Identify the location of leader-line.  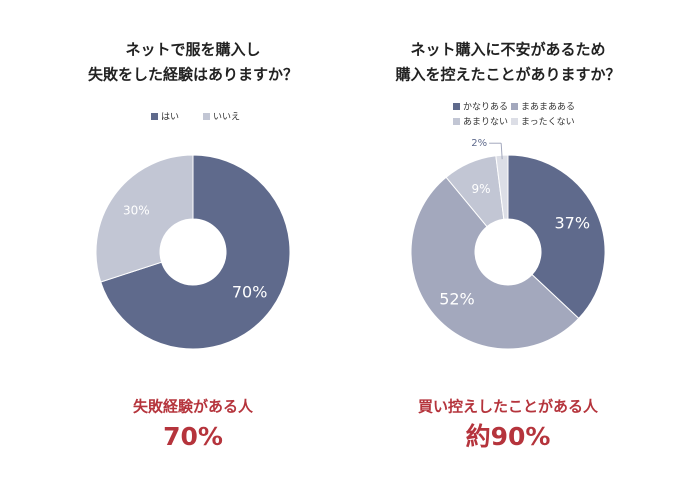
(501, 151).